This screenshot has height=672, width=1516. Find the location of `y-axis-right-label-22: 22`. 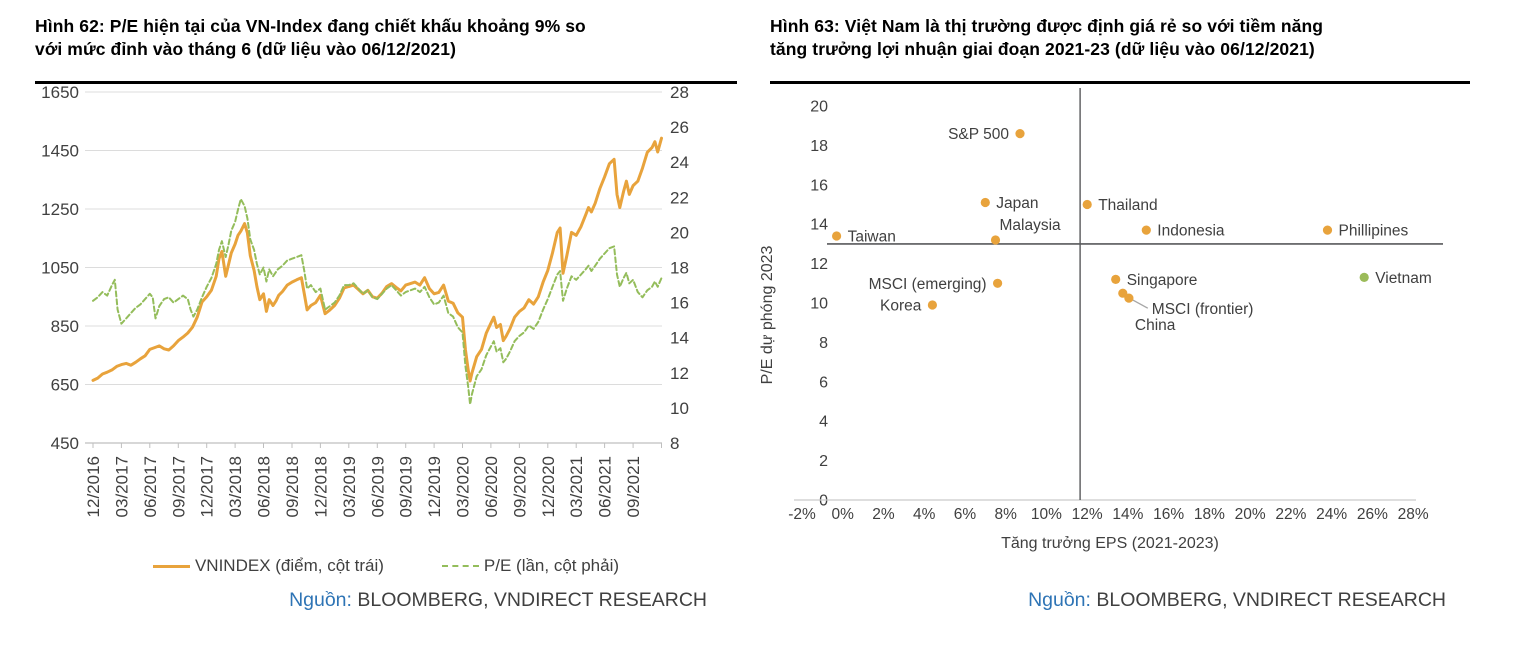

y-axis-right-label-22: 22 is located at coordinates (679, 197).